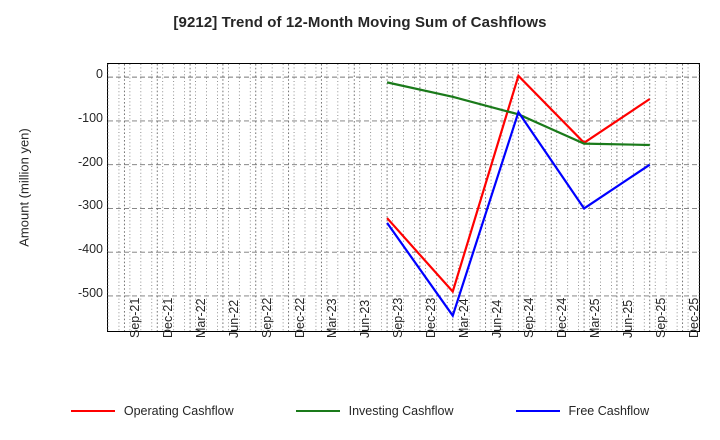 Image resolution: width=720 pixels, height=440 pixels. I want to click on legend-item-free-cashflow: Free Cashflow, so click(582, 411).